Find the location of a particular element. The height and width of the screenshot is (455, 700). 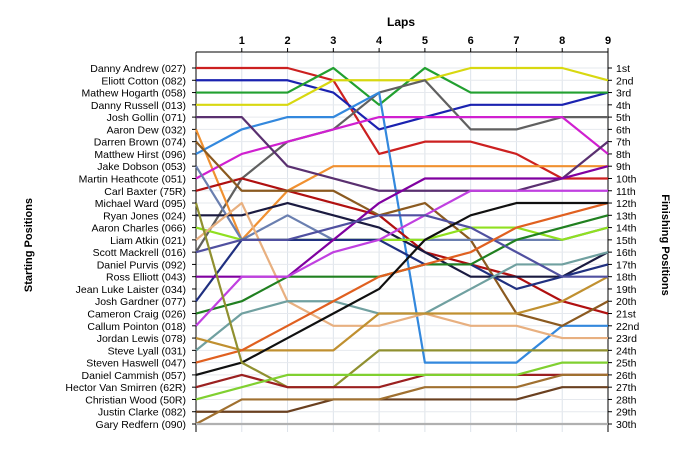

starting-label: Callum Pointon (018) is located at coordinates (136, 327).